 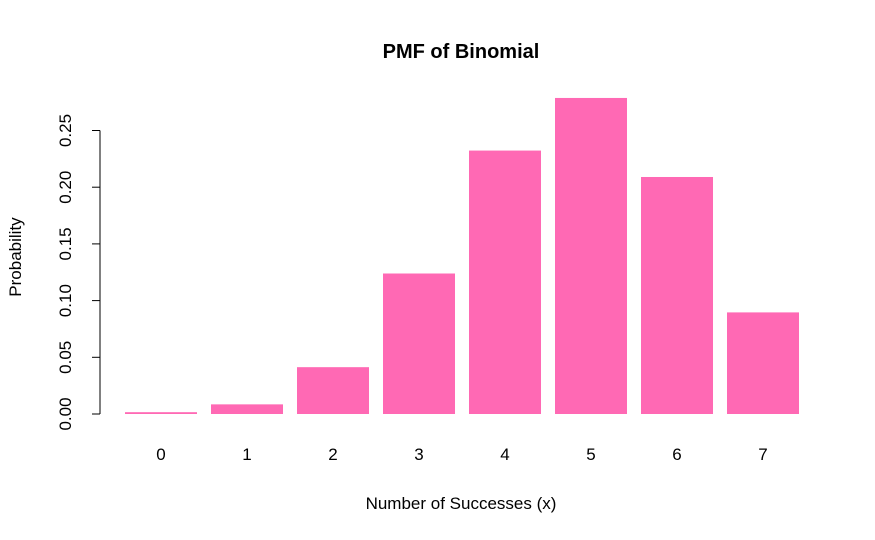 What do you see at coordinates (78, 272) in the screenshot?
I see `y-axis: 0.00 0.05 0.10 0.15 0.20 0.25` at bounding box center [78, 272].